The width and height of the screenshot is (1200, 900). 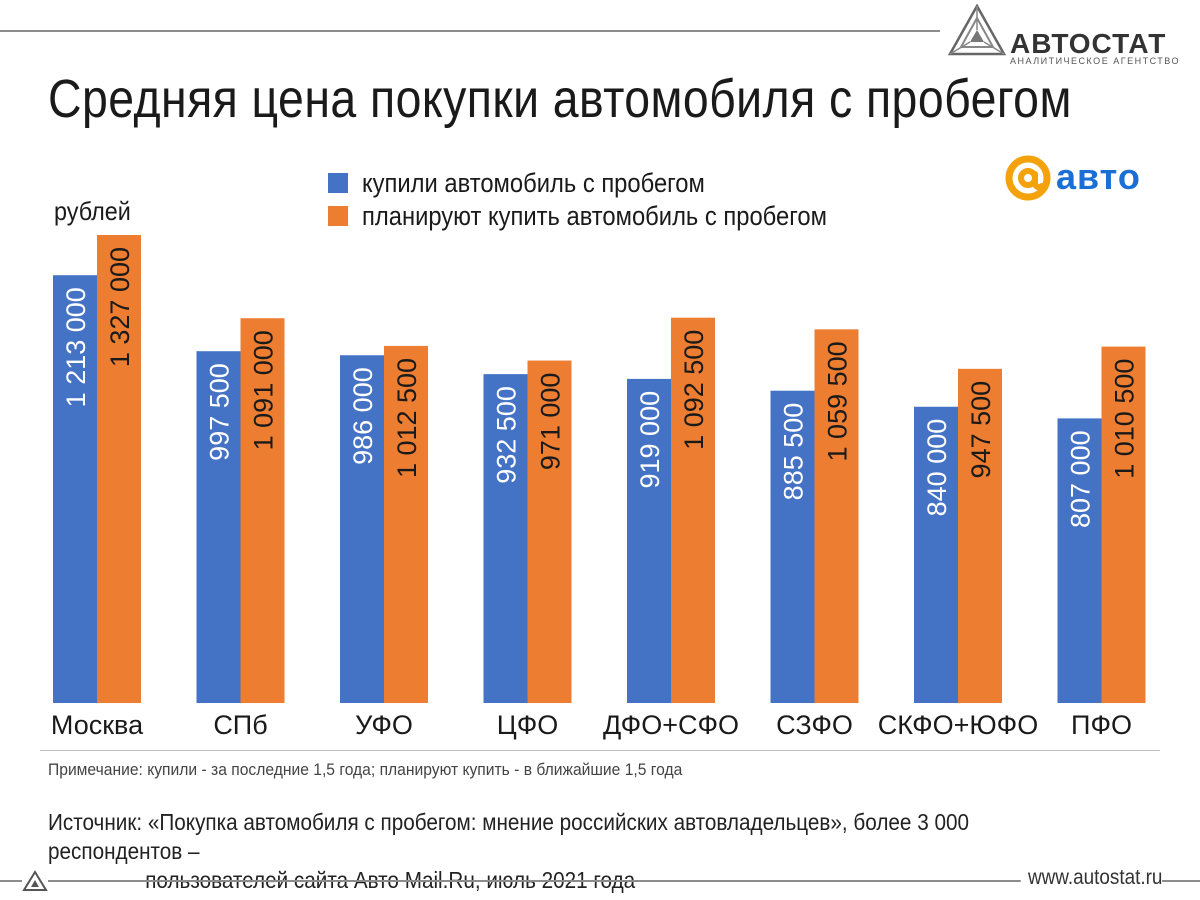 What do you see at coordinates (794, 452) in the screenshot?
I see `data-label-bought: 885 500` at bounding box center [794, 452].